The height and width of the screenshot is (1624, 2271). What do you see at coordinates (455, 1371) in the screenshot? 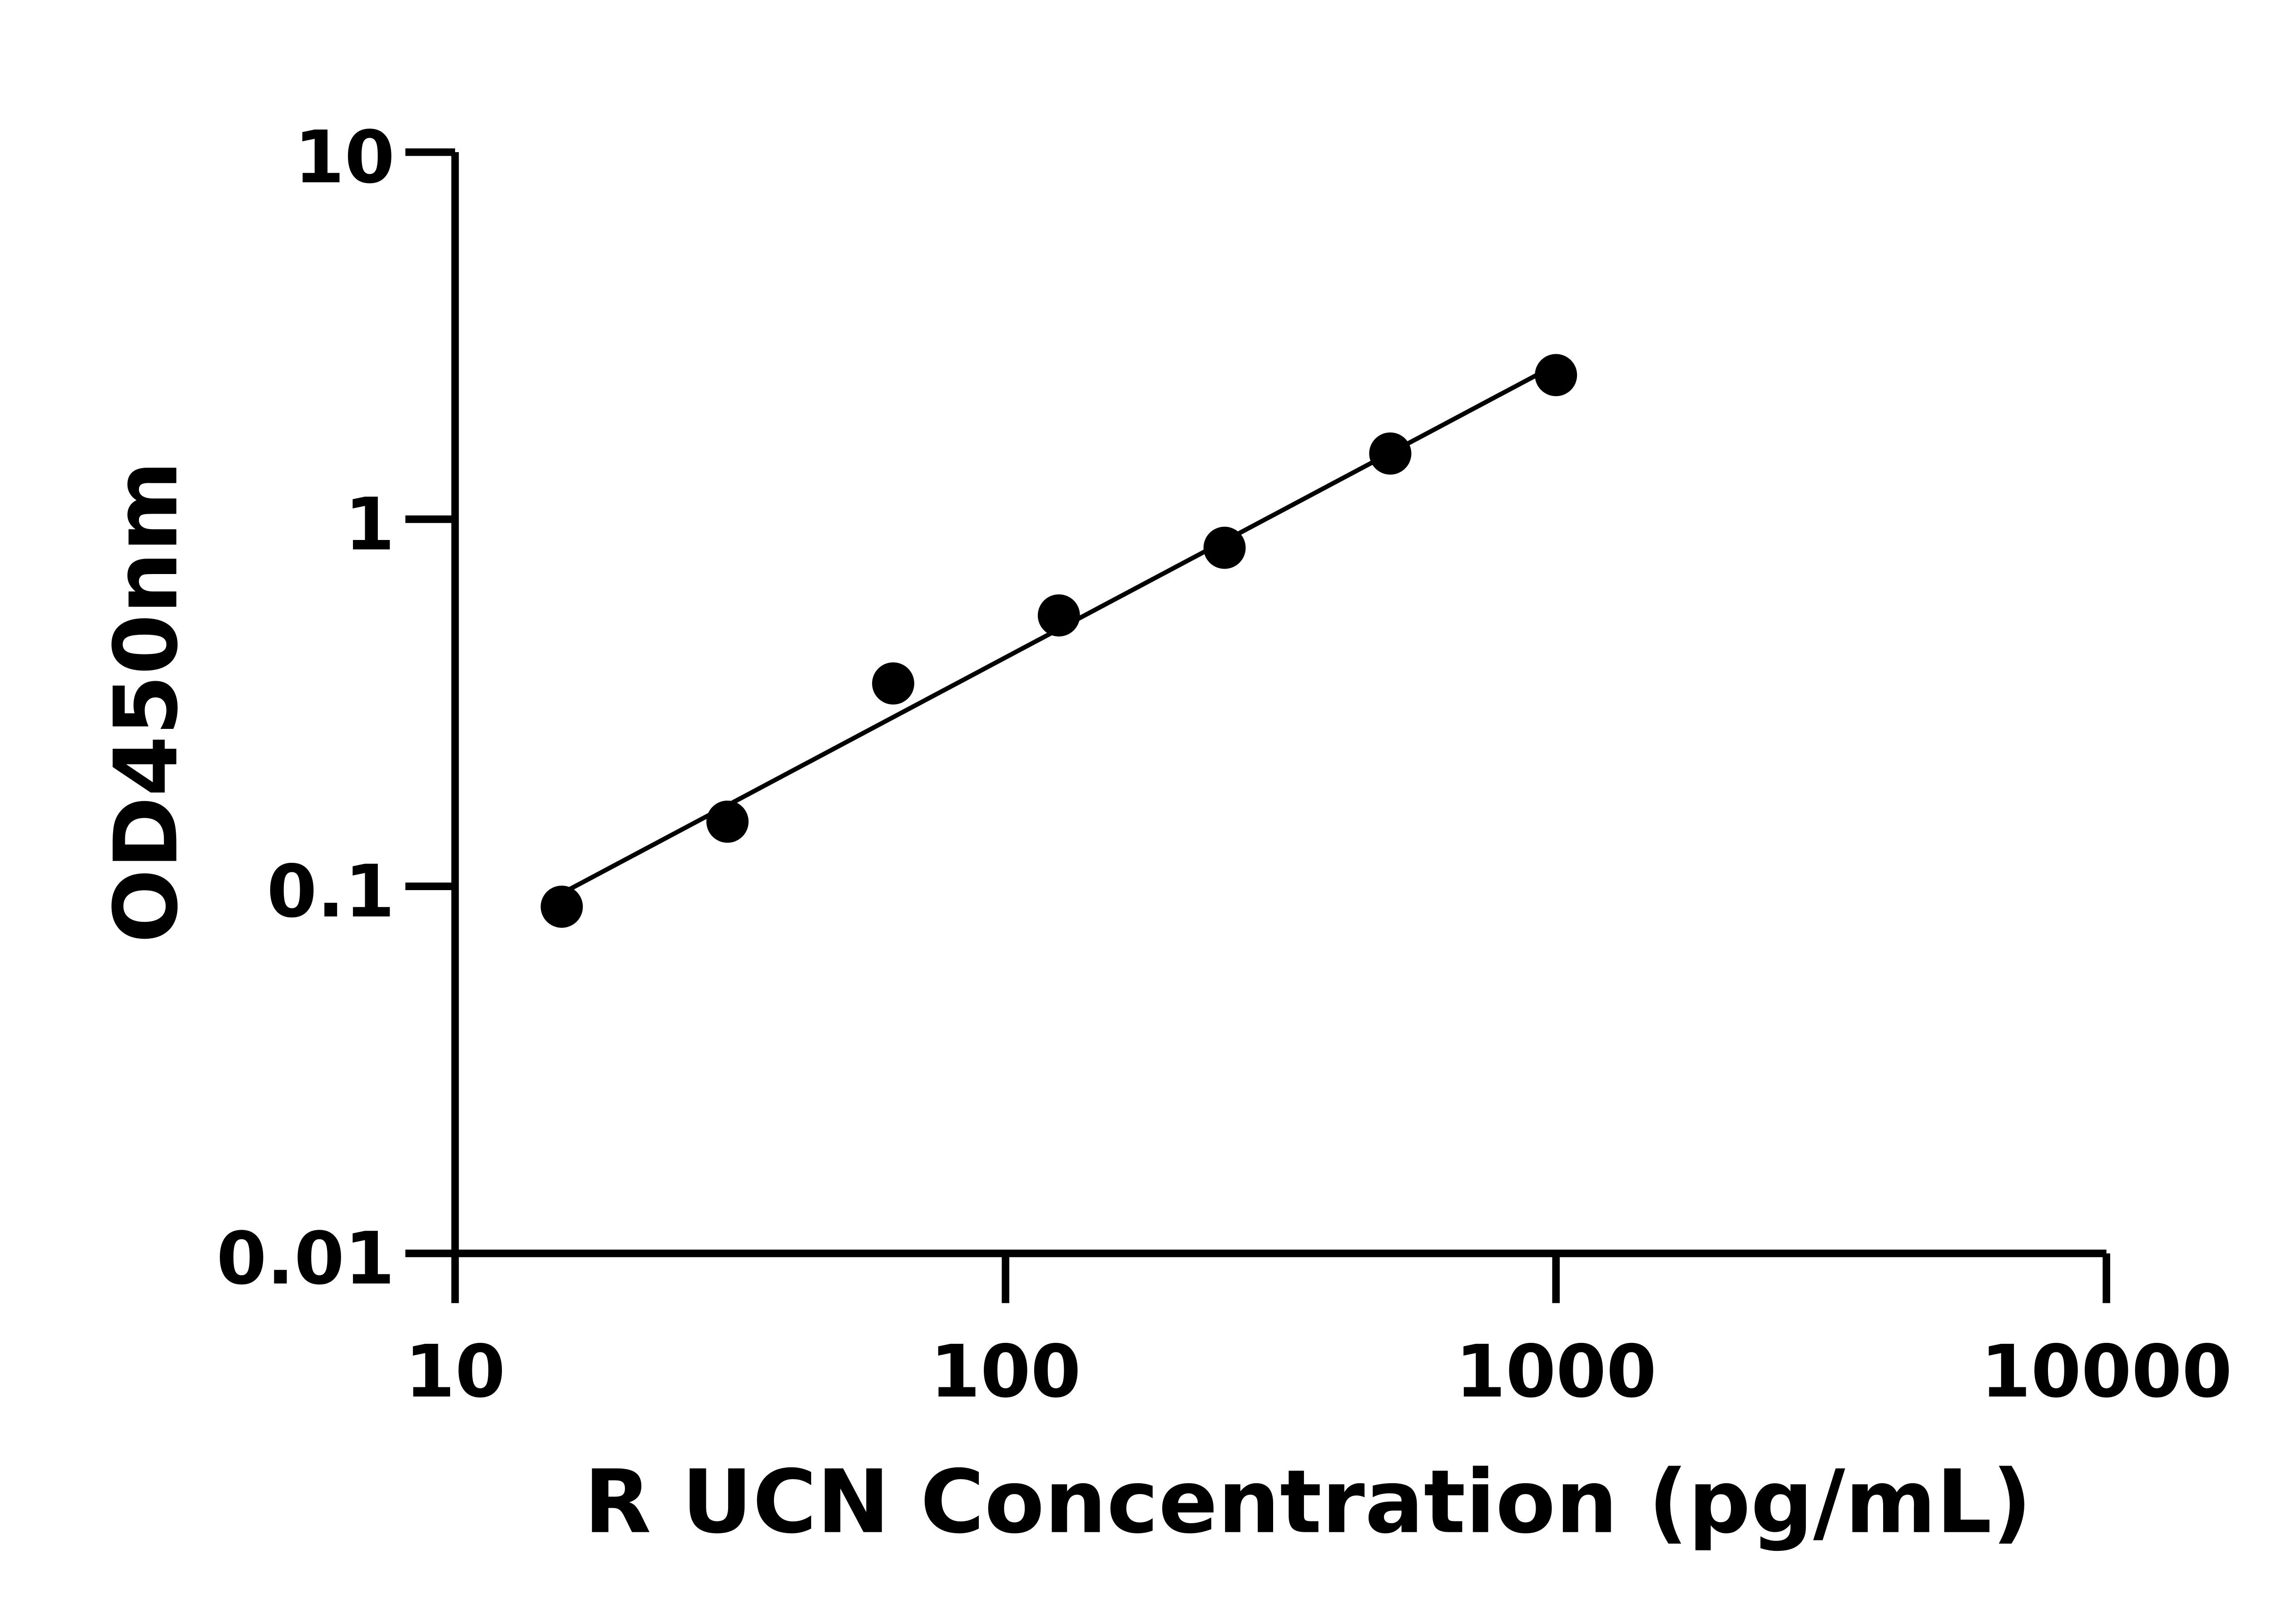
I see `x-tick-label: 10` at bounding box center [455, 1371].